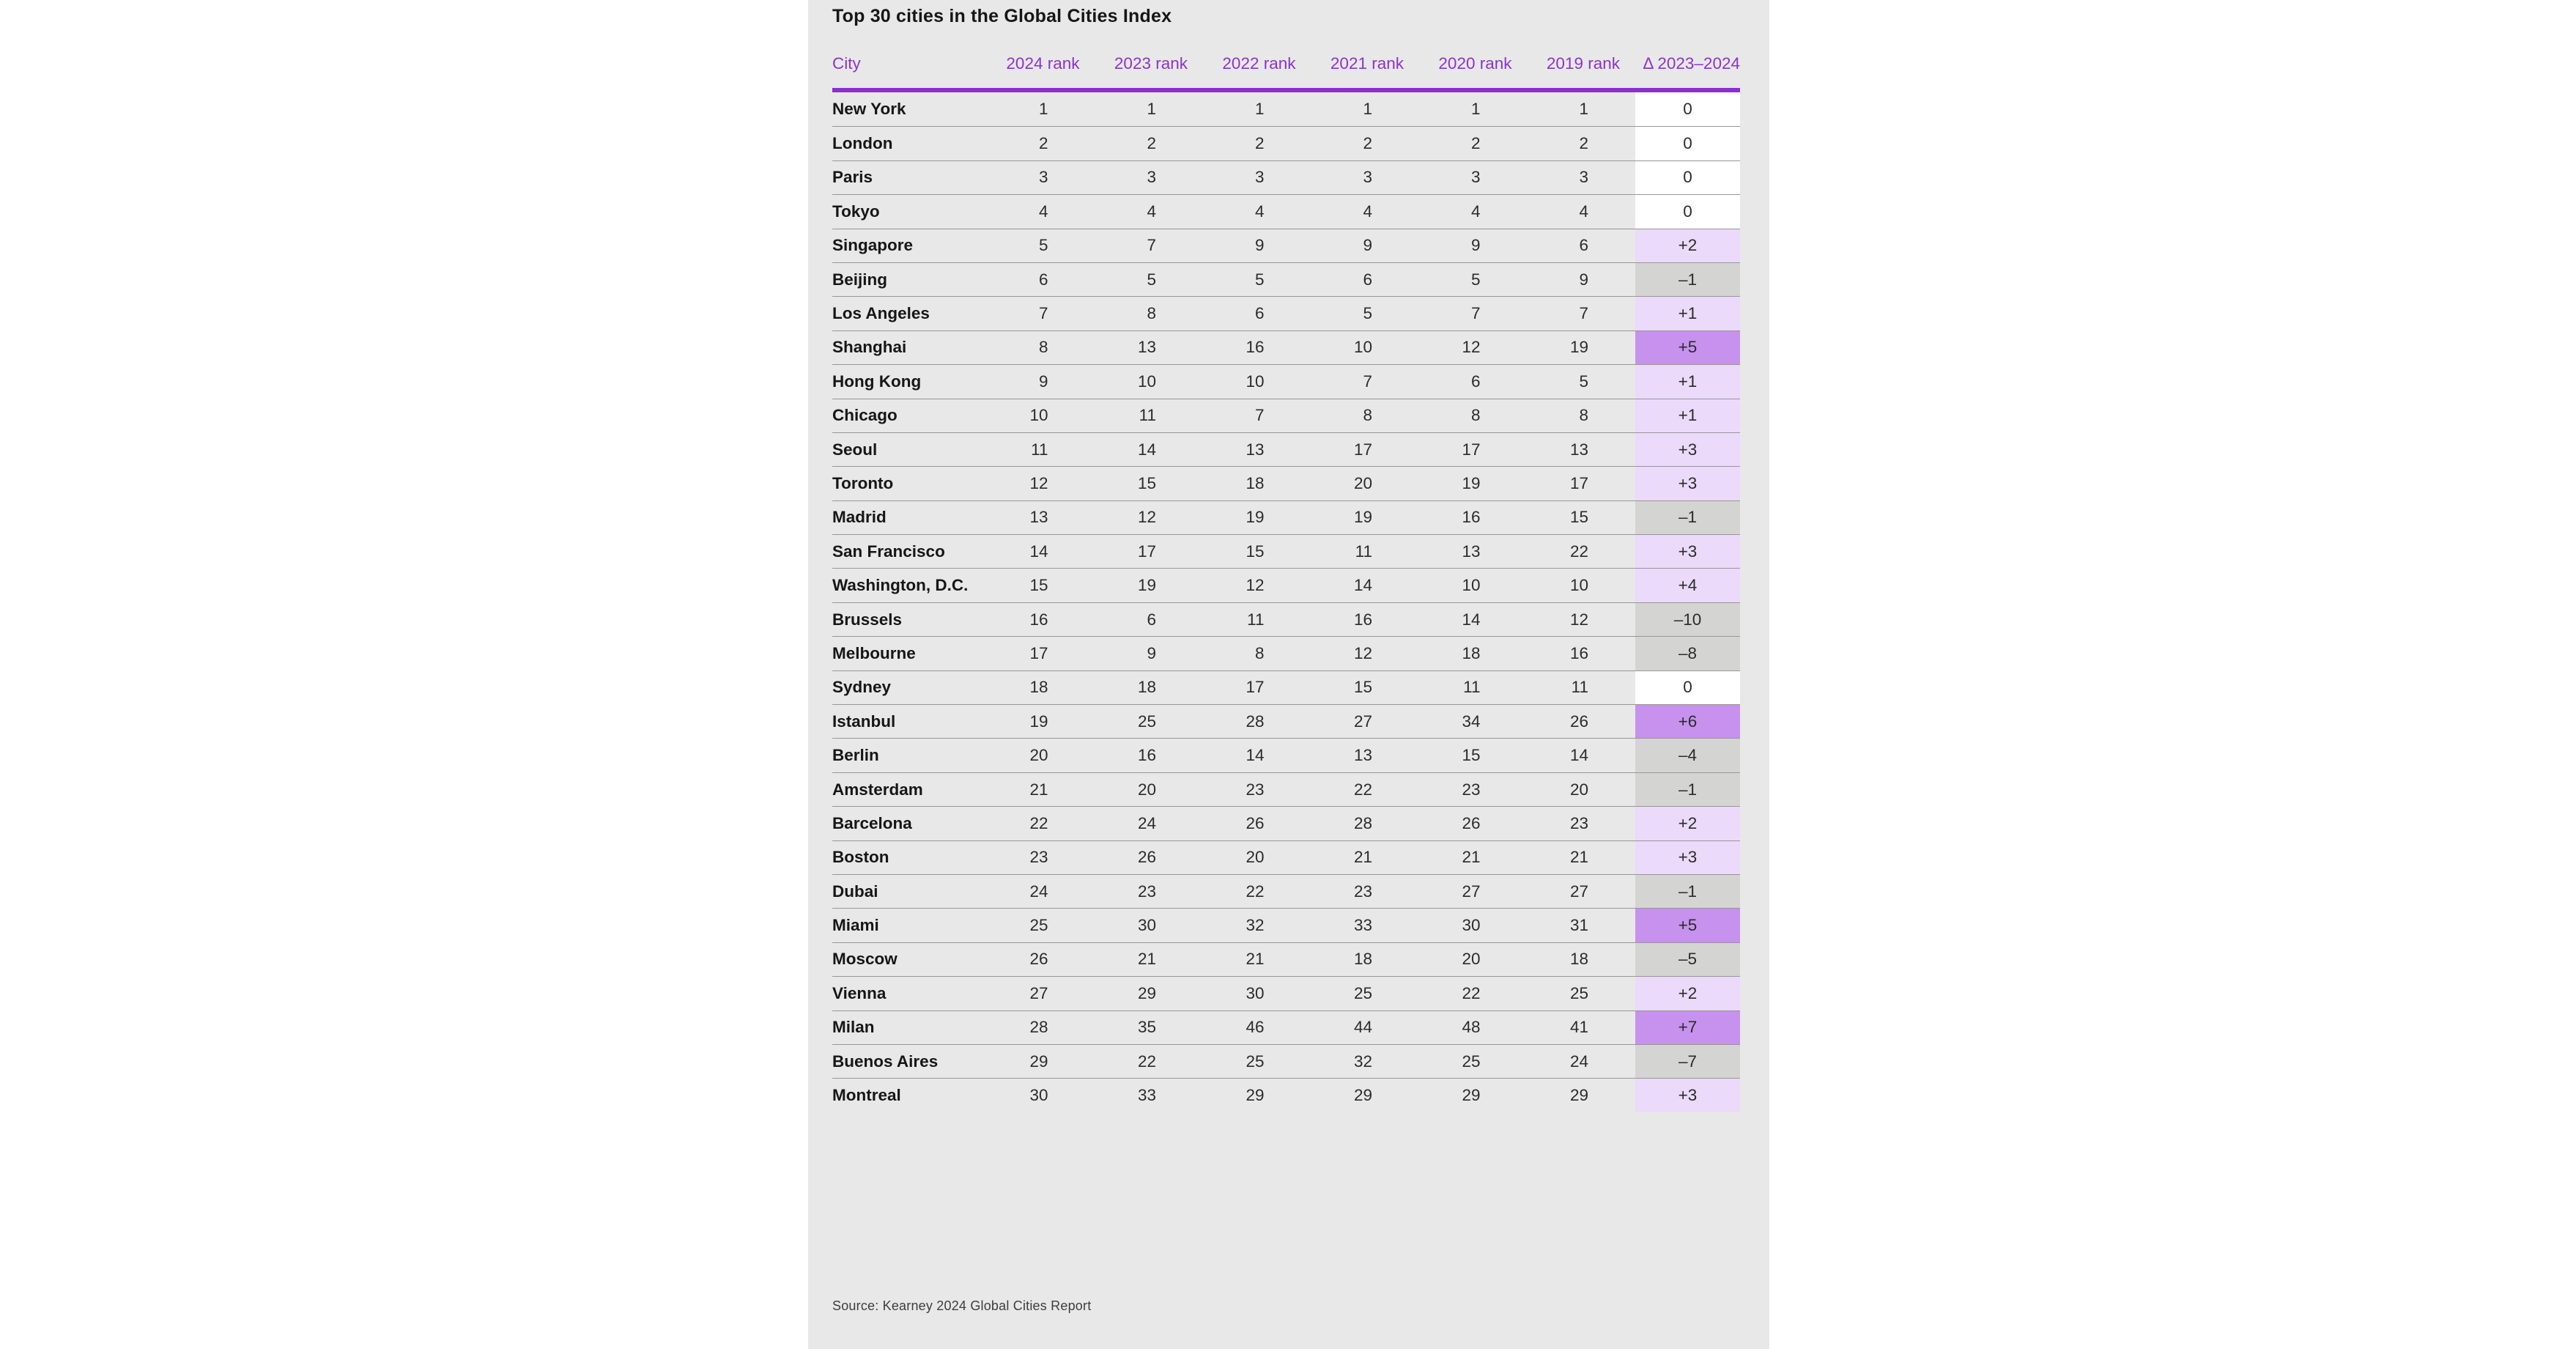 The width and height of the screenshot is (2576, 1349). What do you see at coordinates (864, 959) in the screenshot?
I see `city-cell: Moscow` at bounding box center [864, 959].